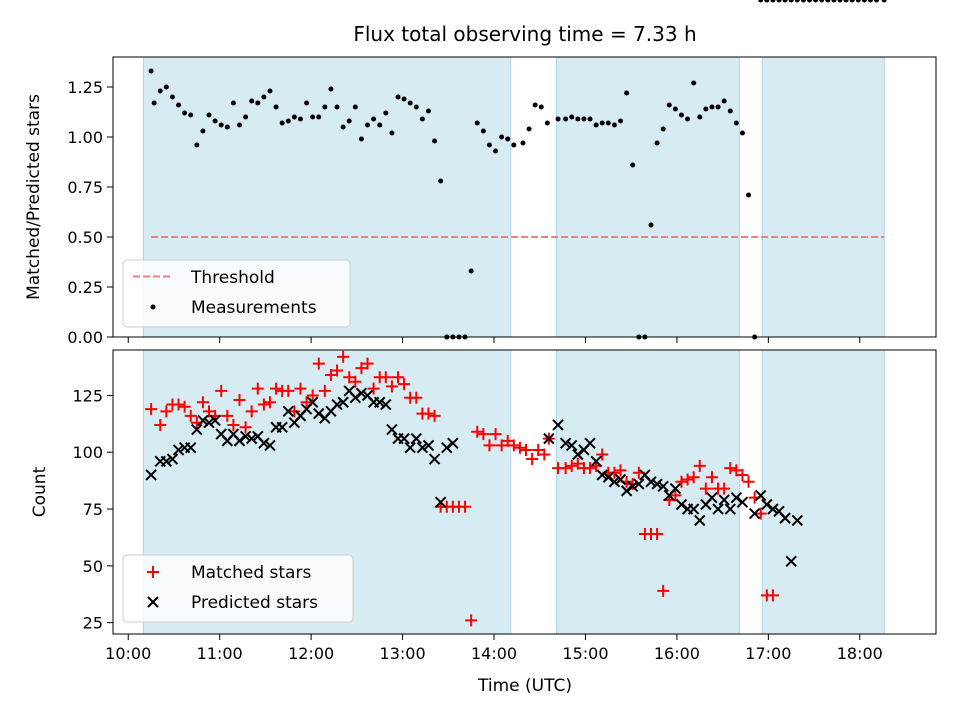  I want to click on x-tick-label: 13:00, so click(403, 653).